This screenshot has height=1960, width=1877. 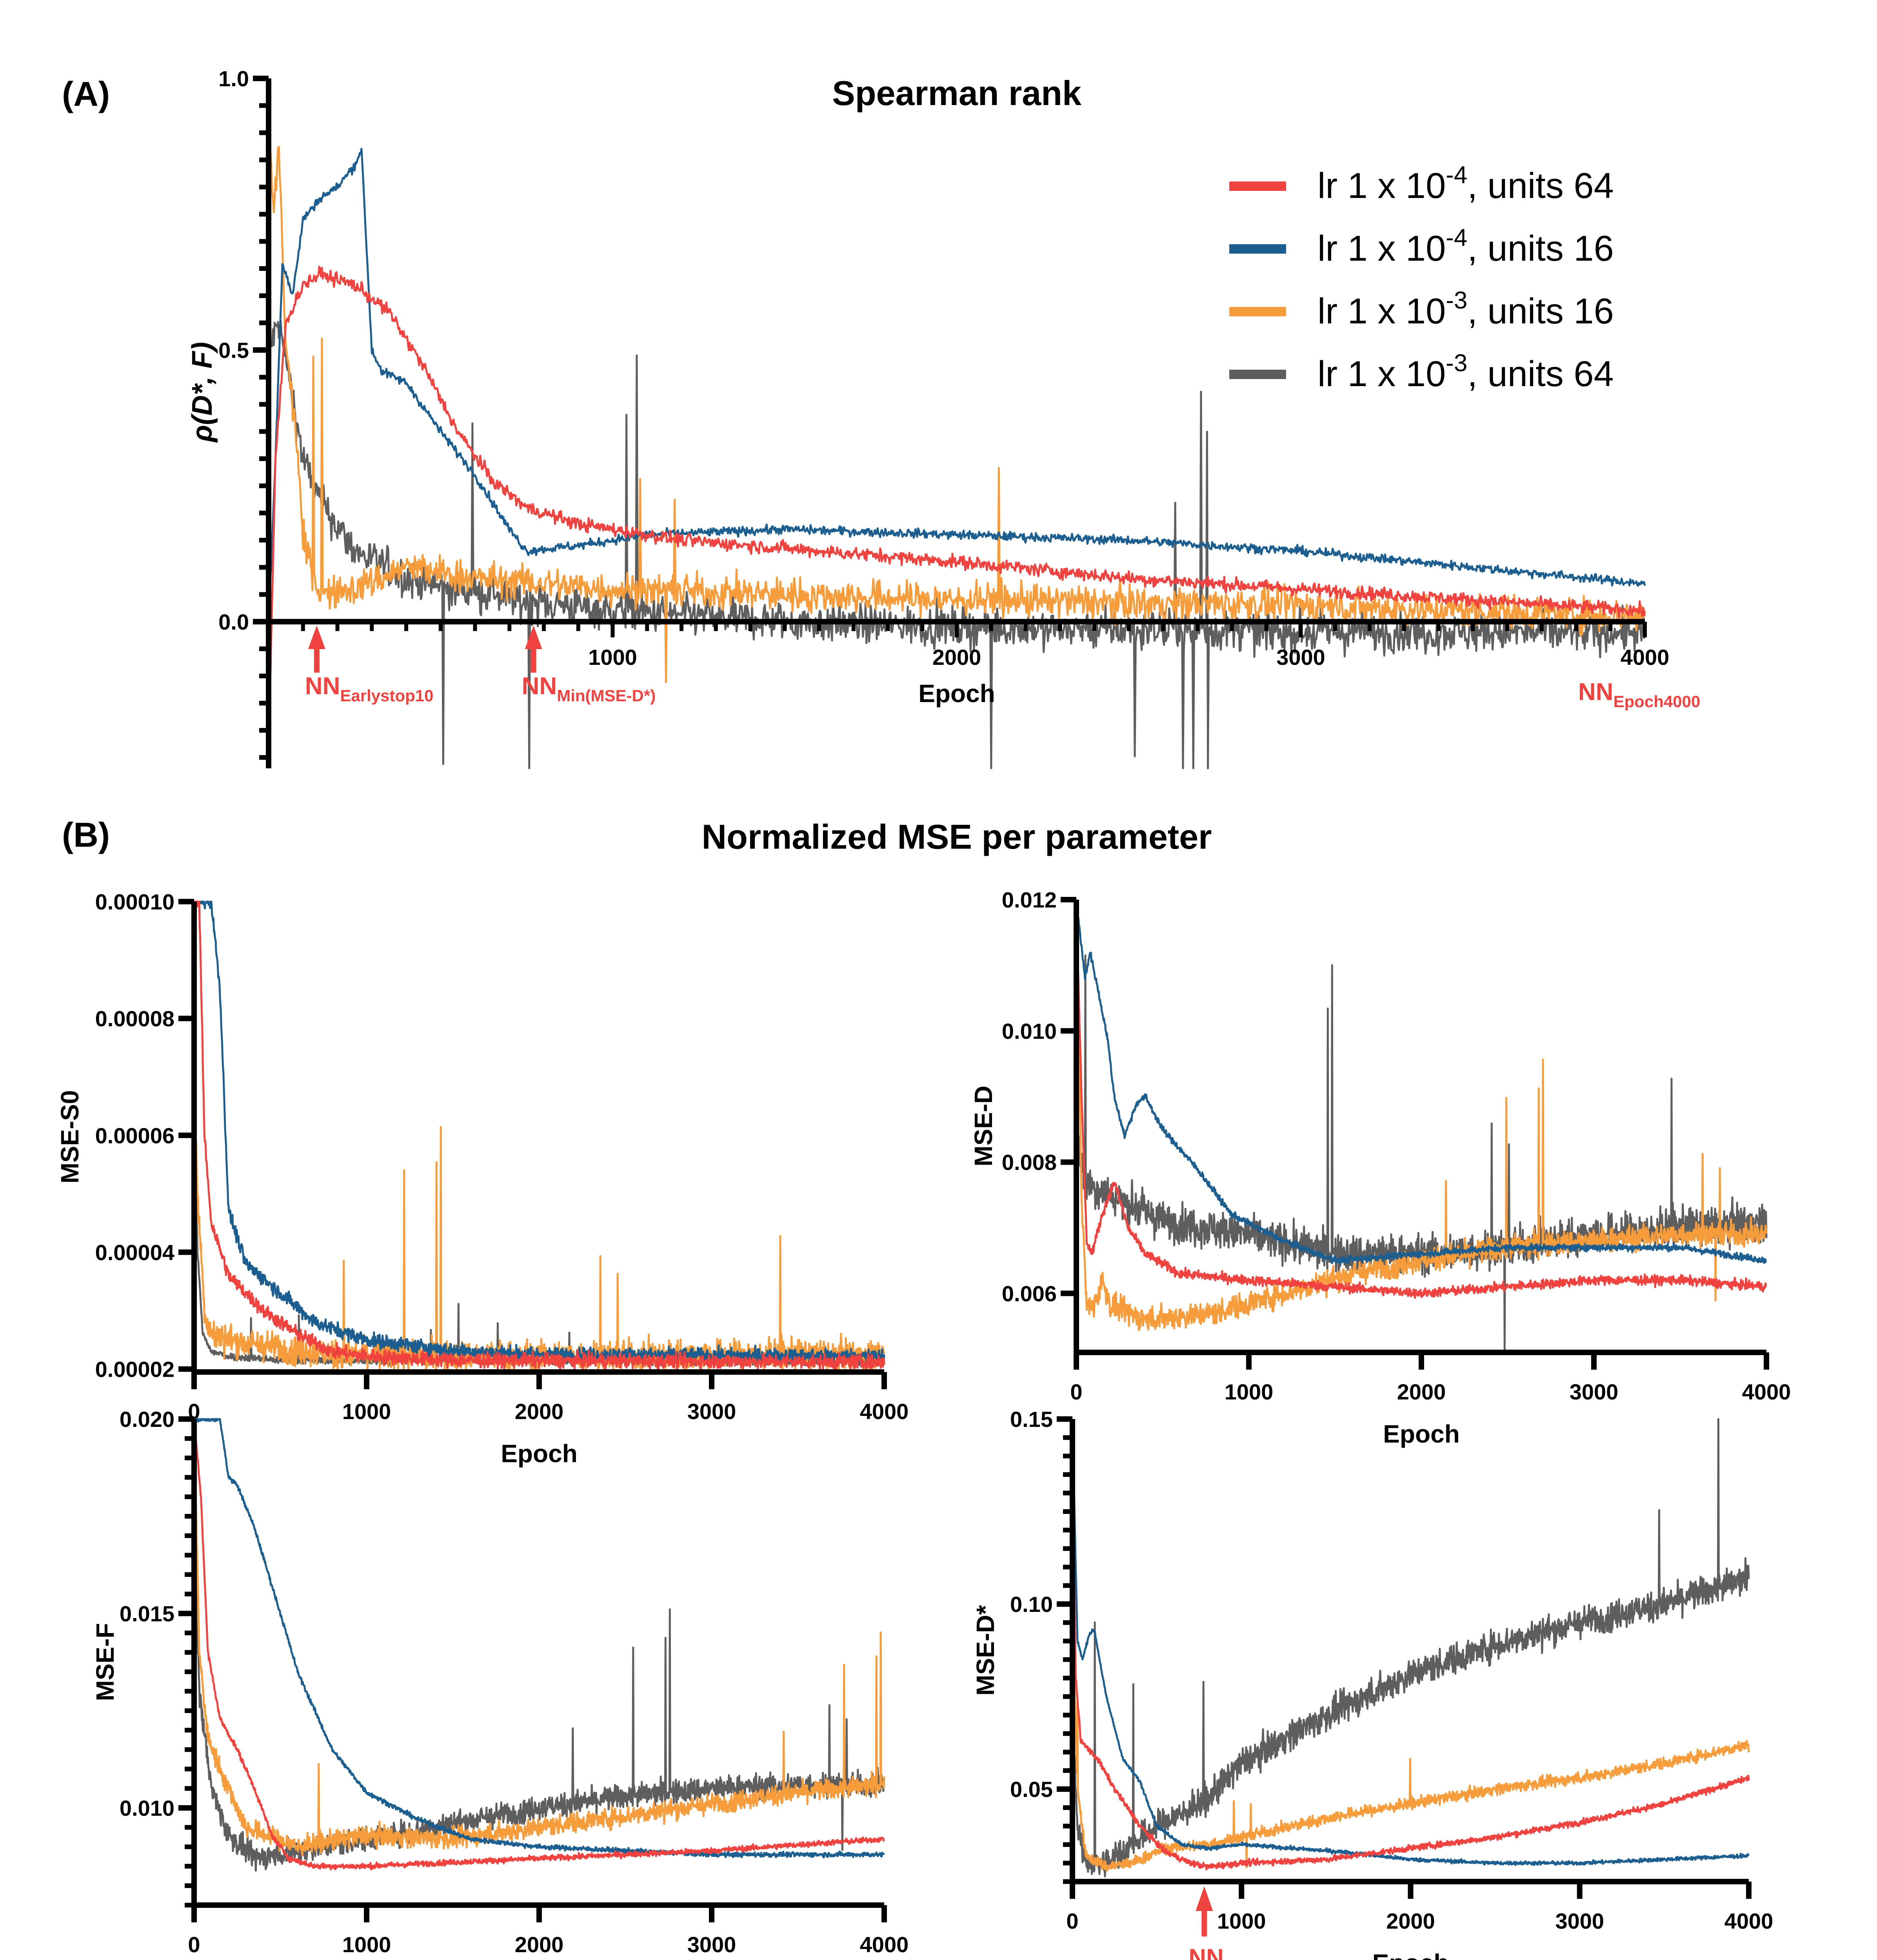 What do you see at coordinates (1540, 311) in the screenshot?
I see `legend-suffix: , units 16` at bounding box center [1540, 311].